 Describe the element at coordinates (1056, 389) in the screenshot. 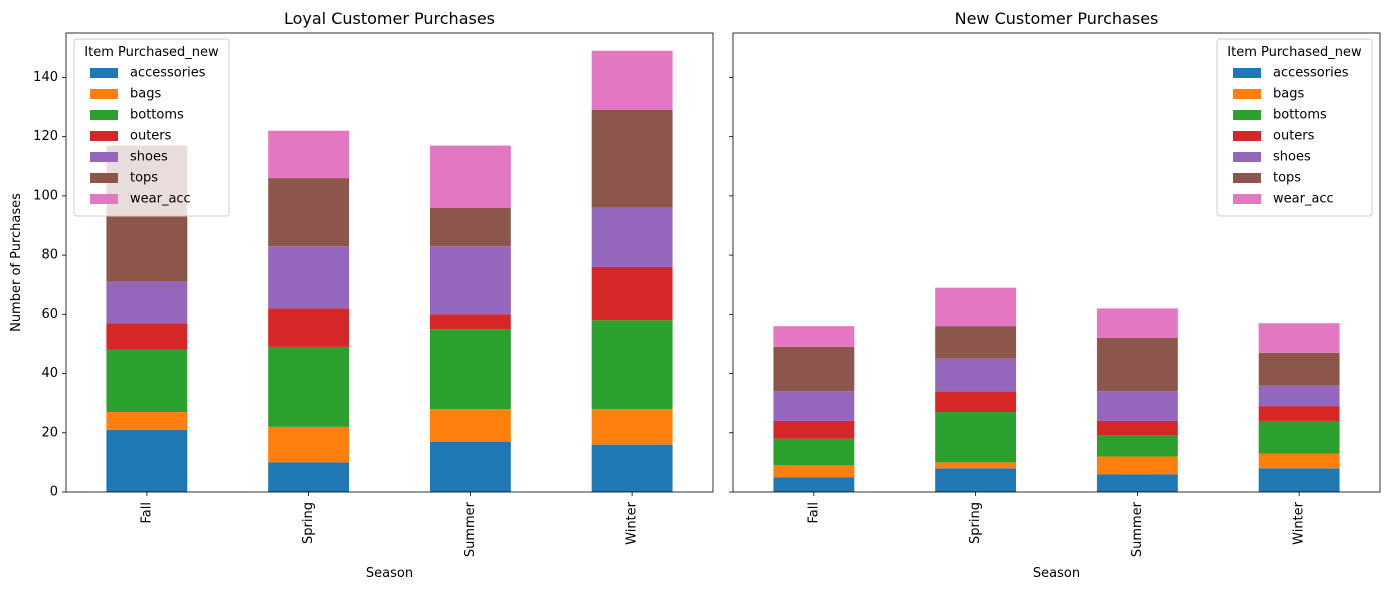

I see `bars` at that location.